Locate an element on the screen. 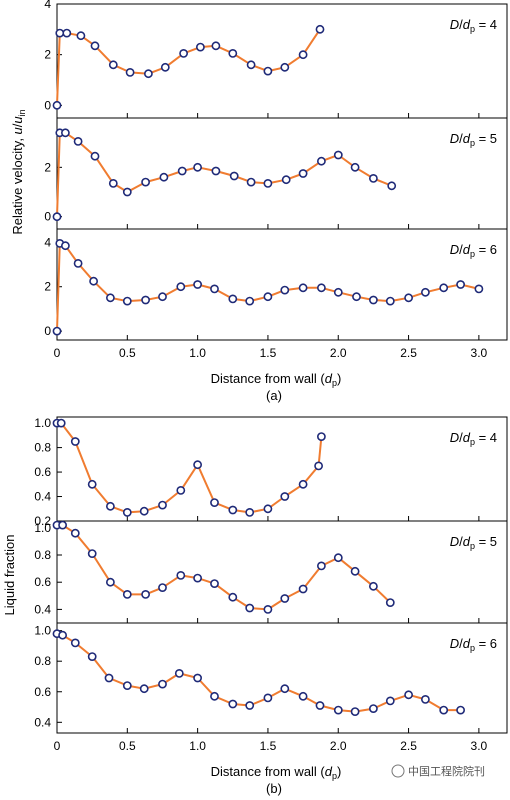 The image size is (510, 800). panel-annotation: D/dp = 5 is located at coordinates (473, 542).